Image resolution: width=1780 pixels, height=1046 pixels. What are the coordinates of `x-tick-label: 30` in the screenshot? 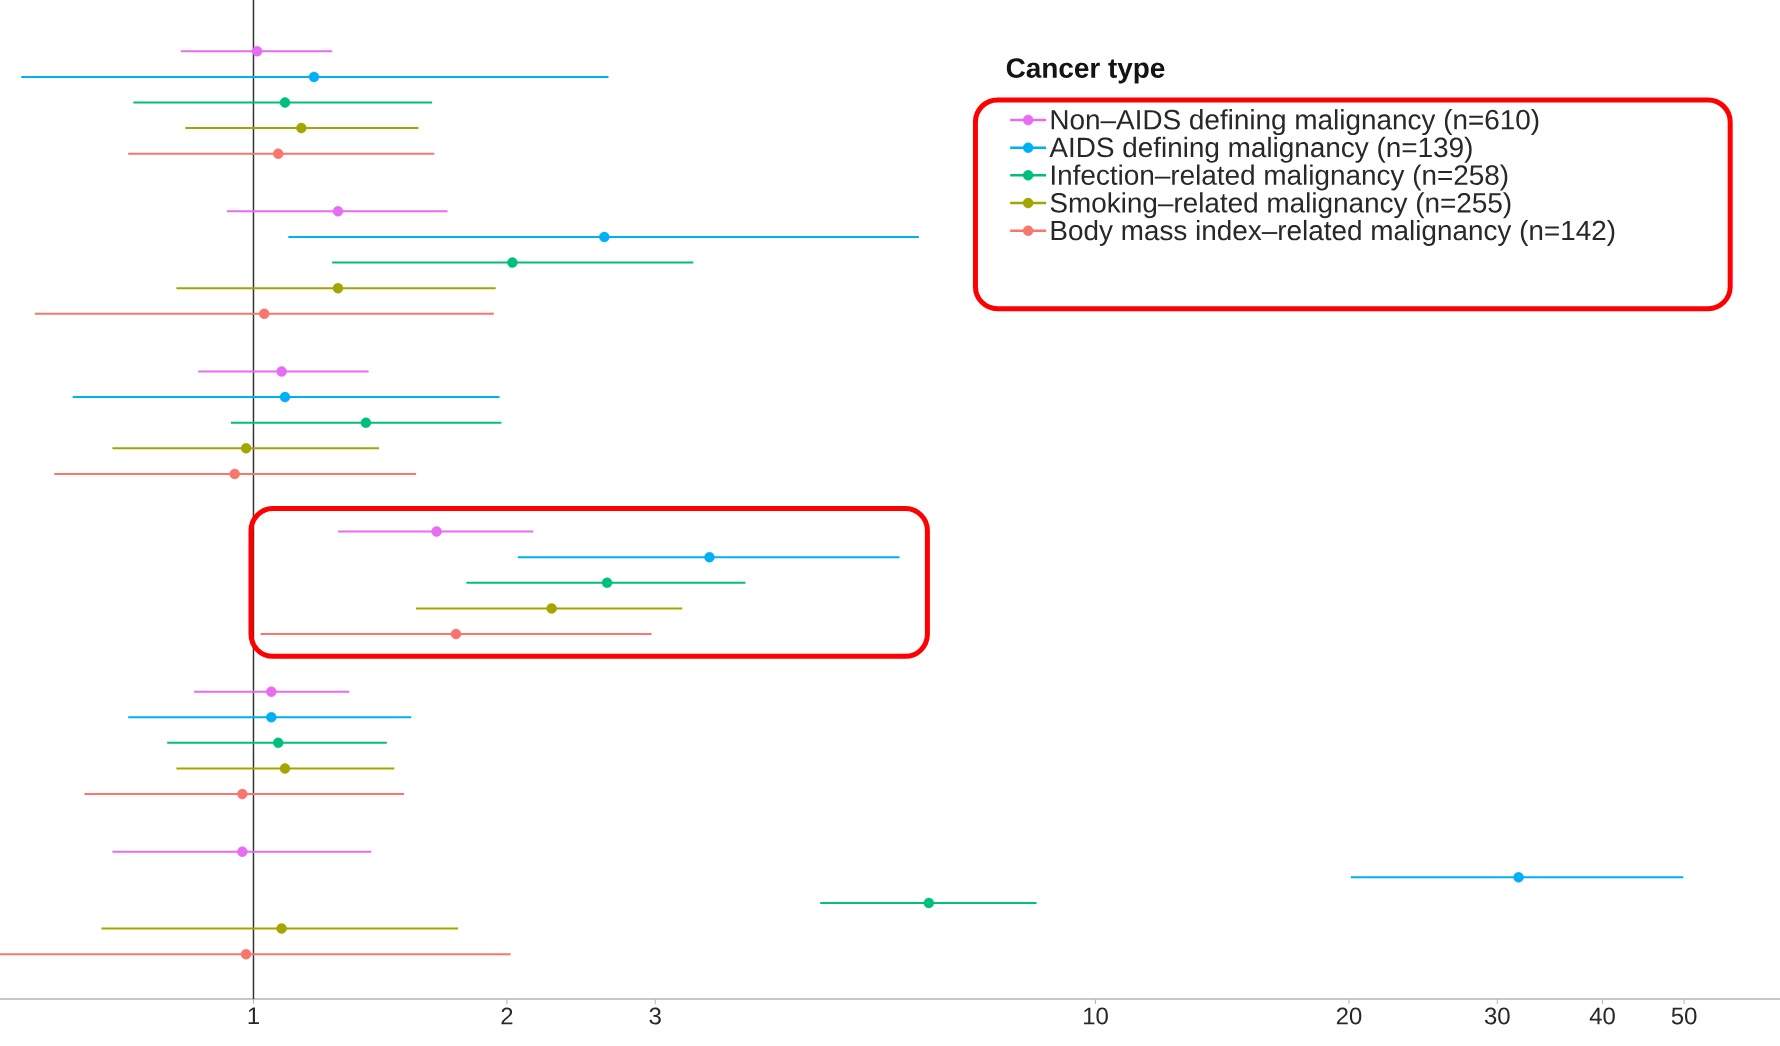 It's located at (1497, 1016).